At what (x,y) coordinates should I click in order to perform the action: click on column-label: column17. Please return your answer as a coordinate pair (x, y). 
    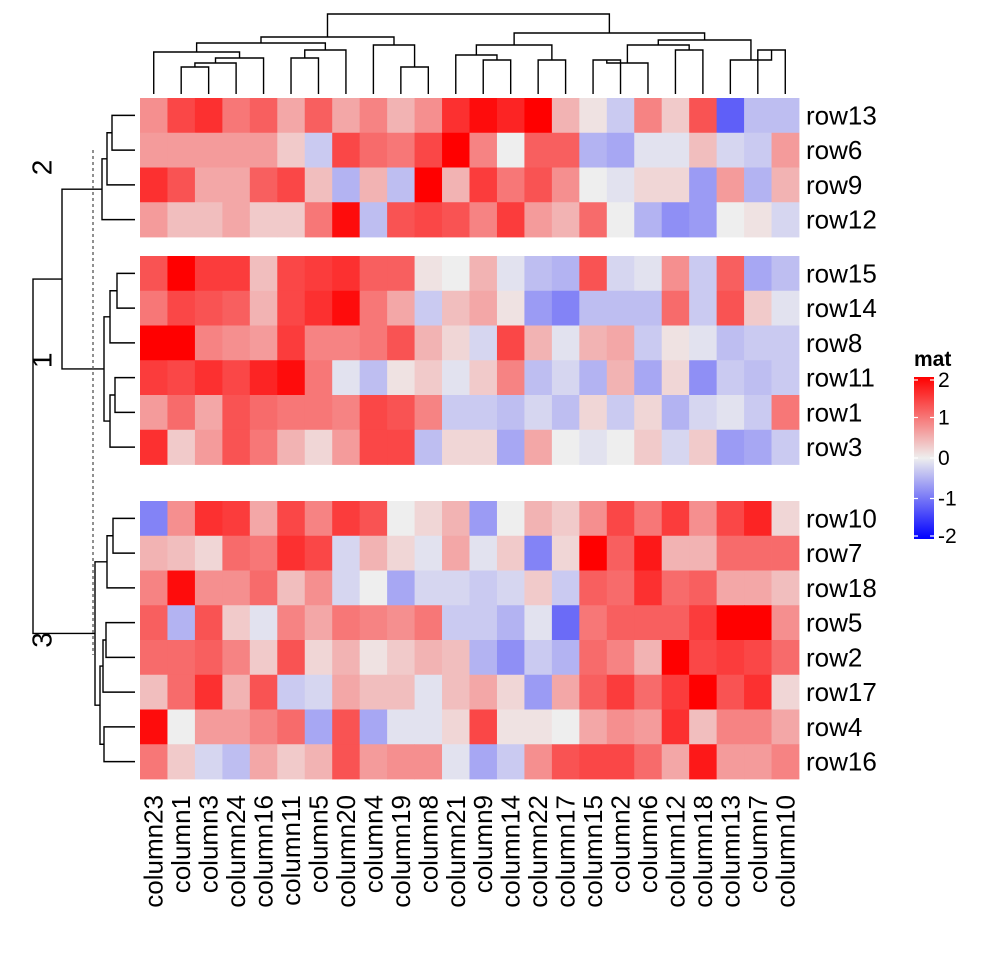
    Looking at the image, I should click on (566, 851).